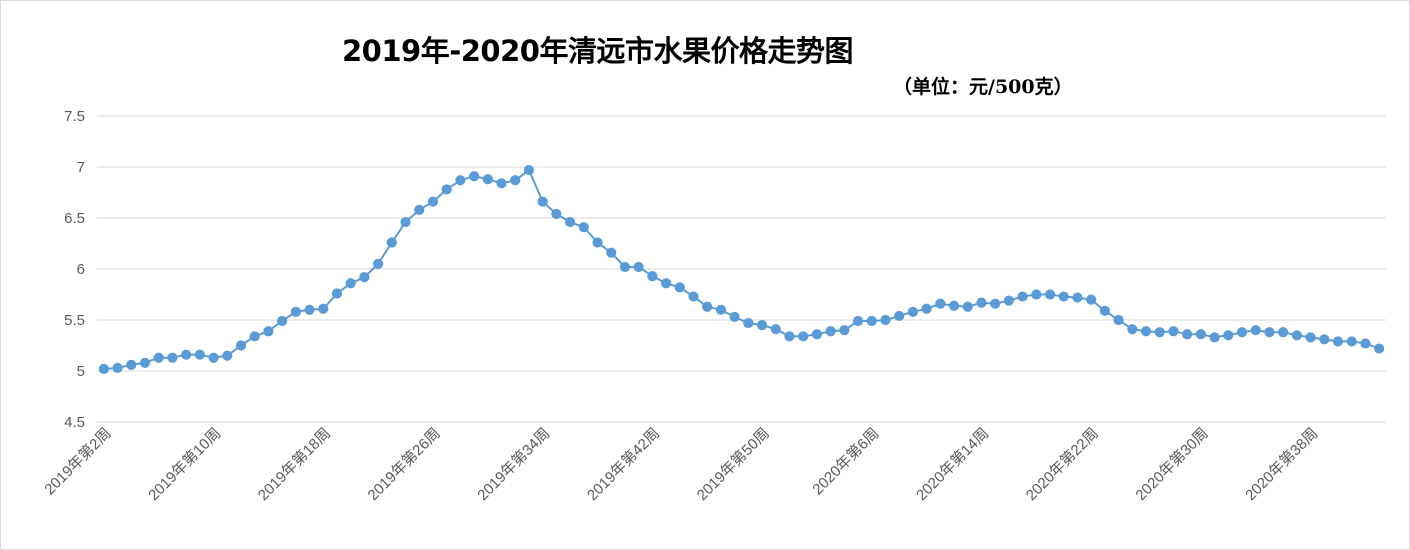  What do you see at coordinates (1281, 464) in the screenshot?
I see `x-tick-label: 2020年第38周` at bounding box center [1281, 464].